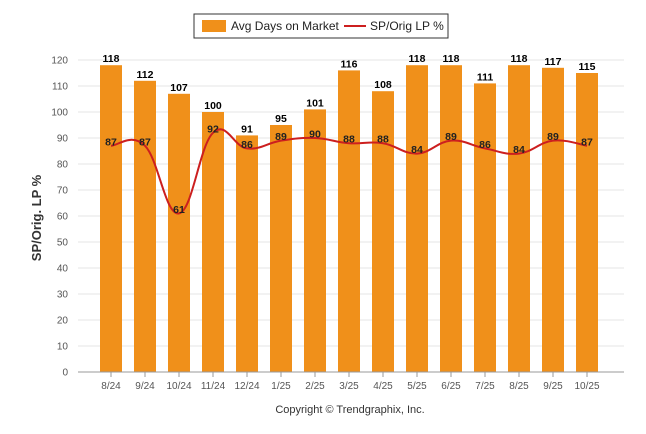  Describe the element at coordinates (59, 113) in the screenshot. I see `y-tick-label: 100` at that location.